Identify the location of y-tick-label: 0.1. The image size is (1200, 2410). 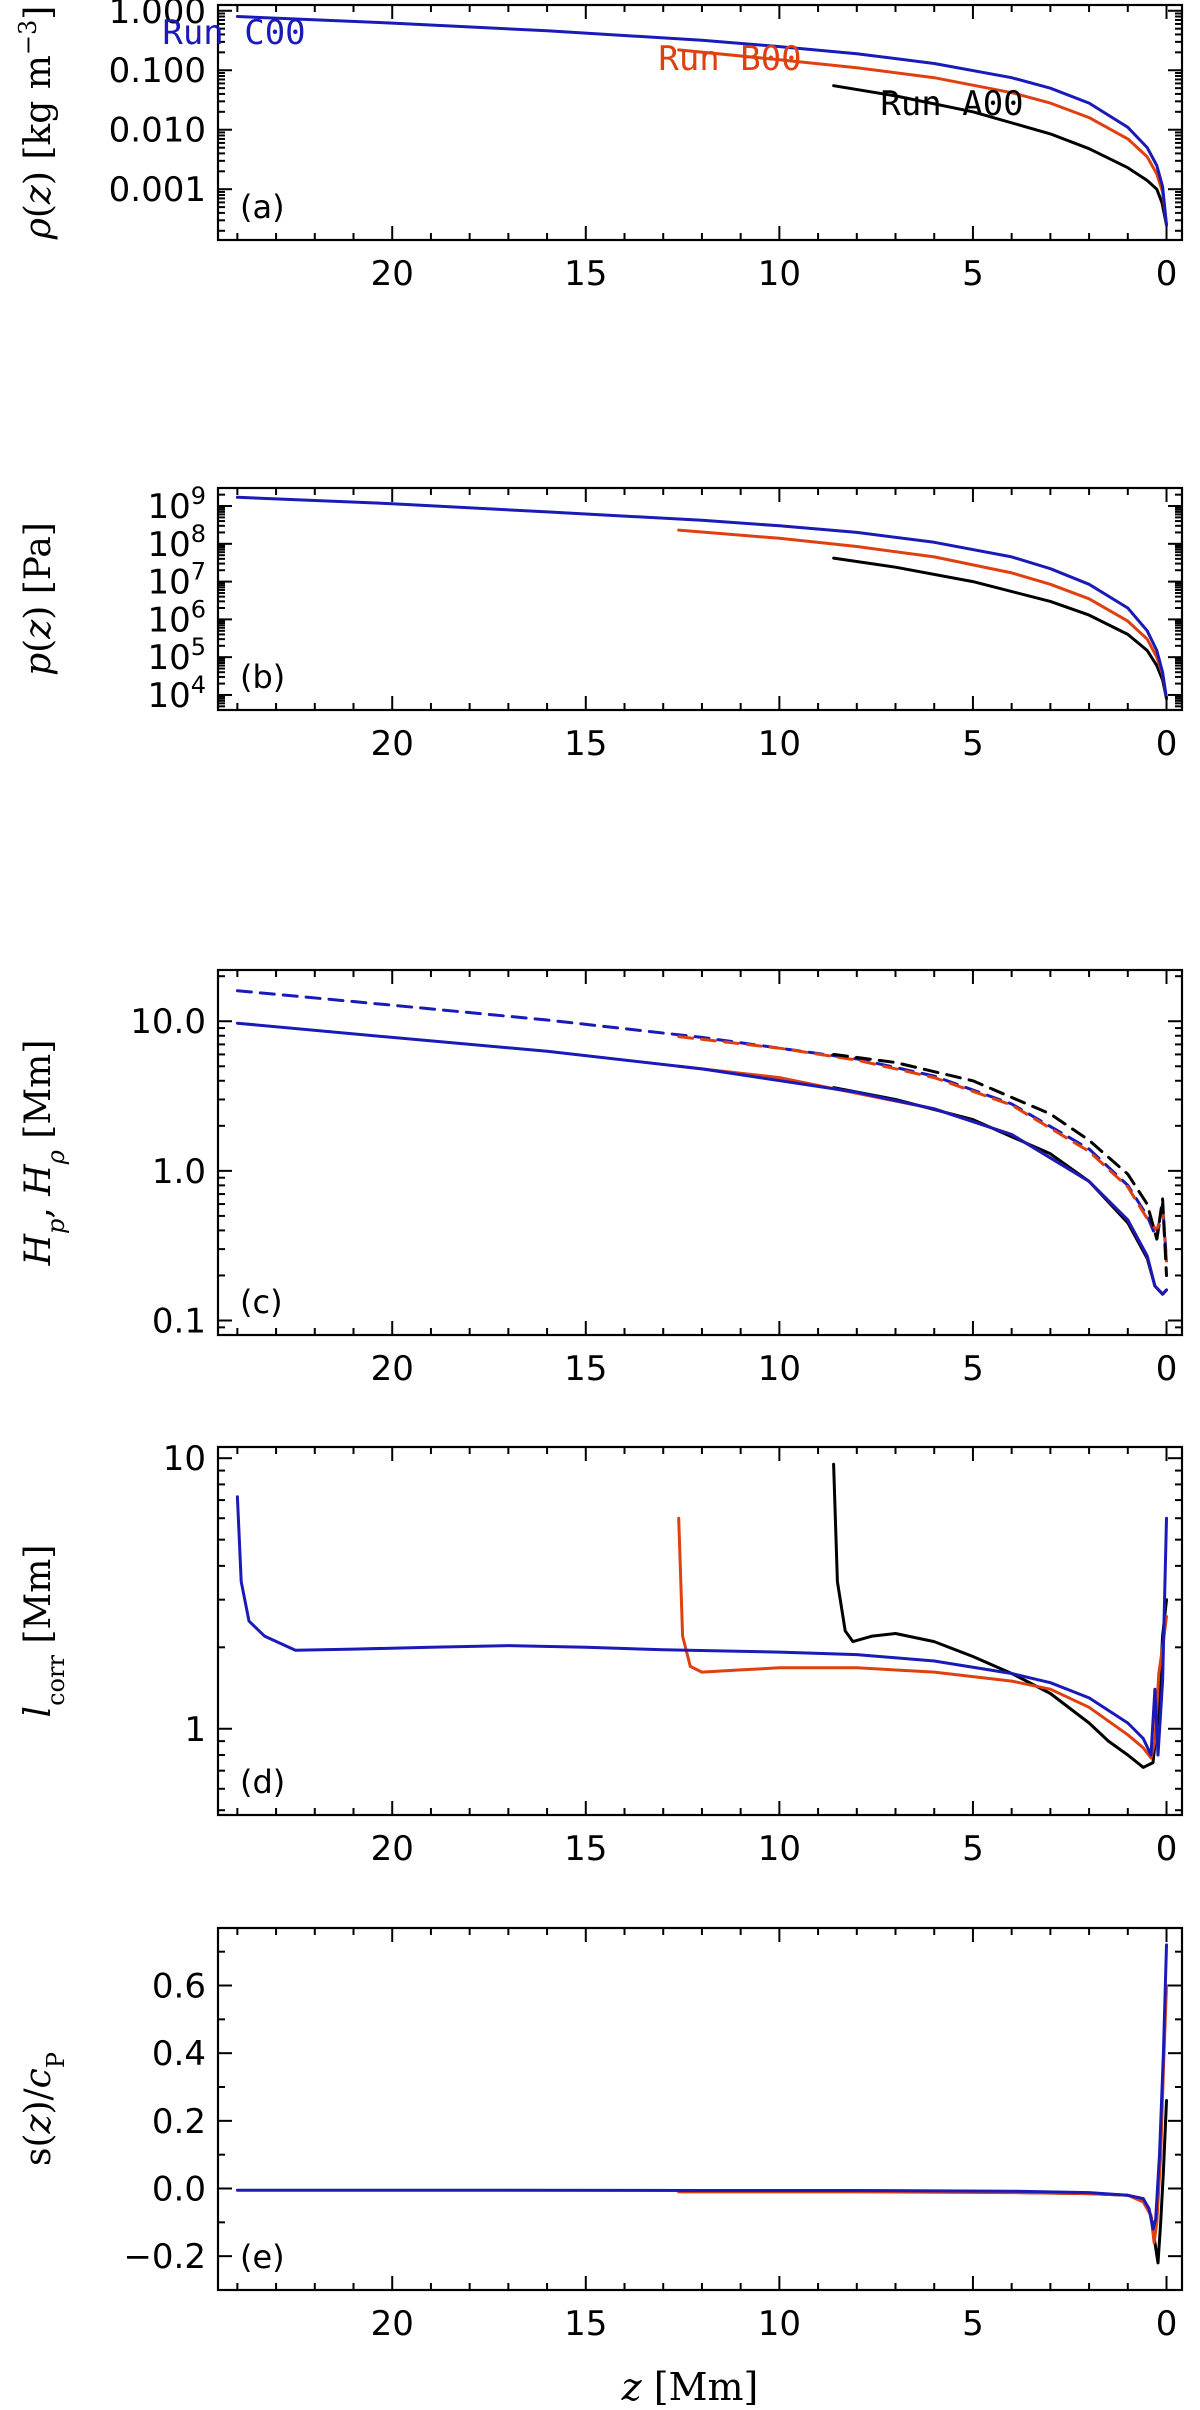
(179, 1321).